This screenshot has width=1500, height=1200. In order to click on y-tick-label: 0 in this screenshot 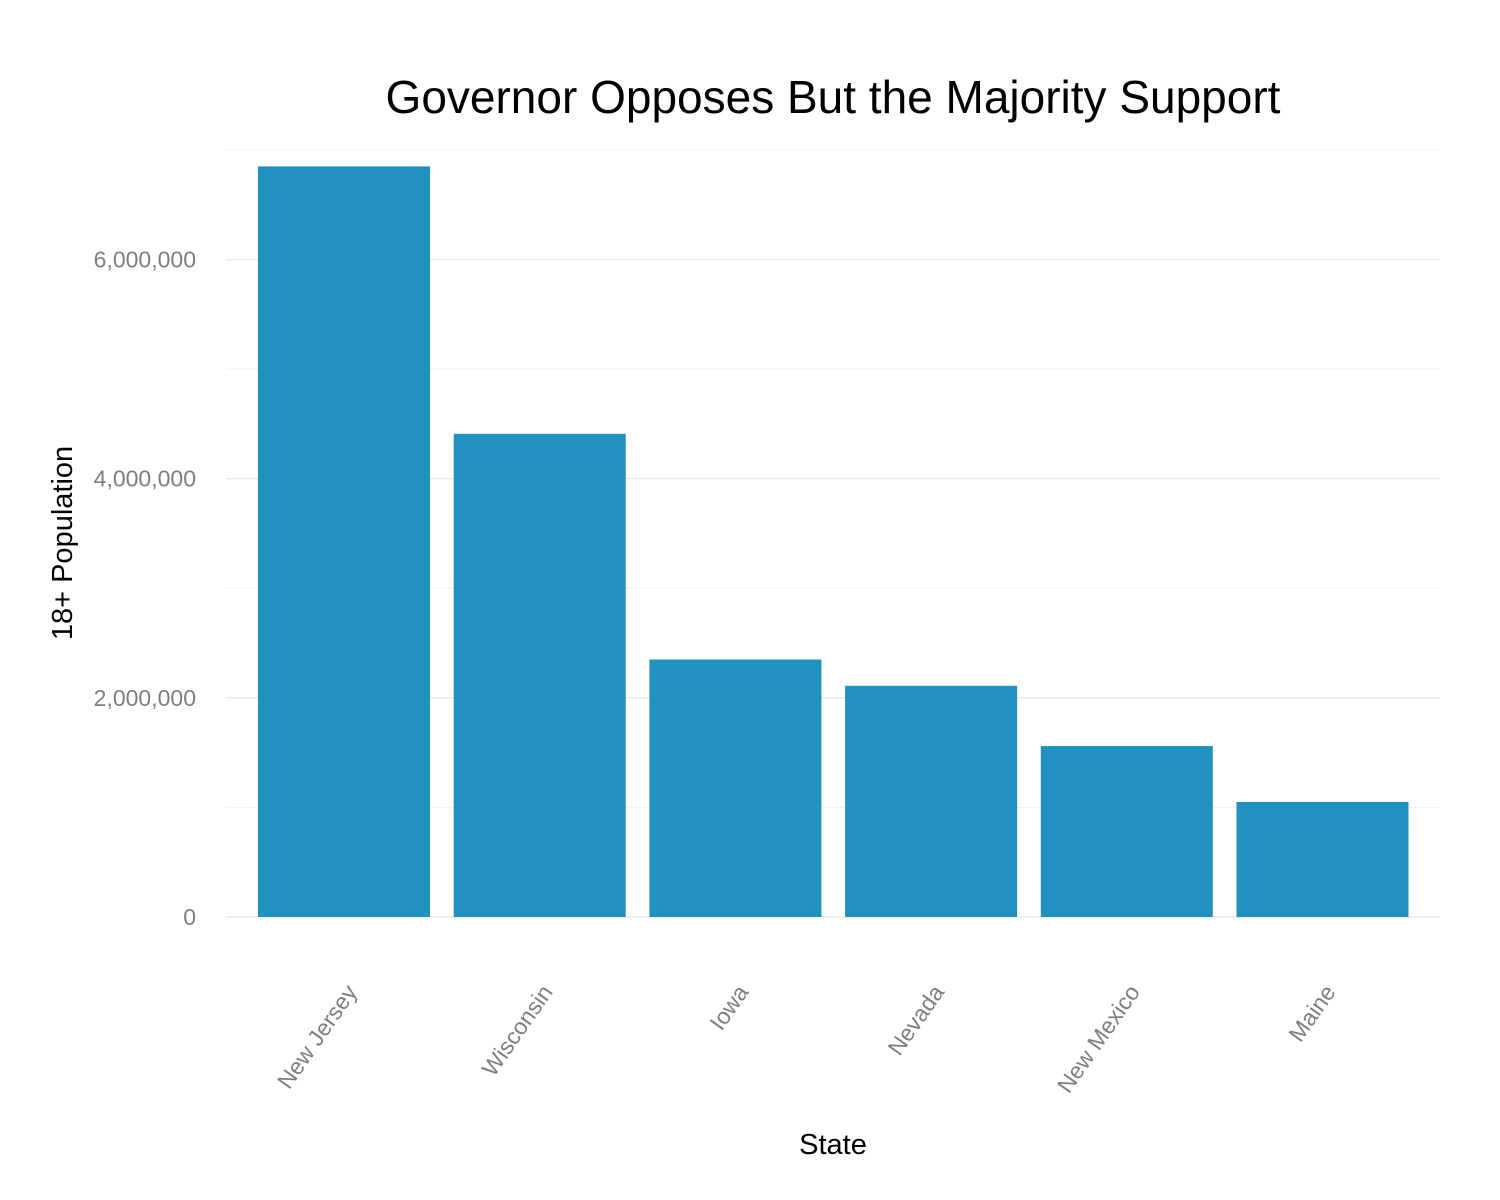, I will do `click(189, 917)`.